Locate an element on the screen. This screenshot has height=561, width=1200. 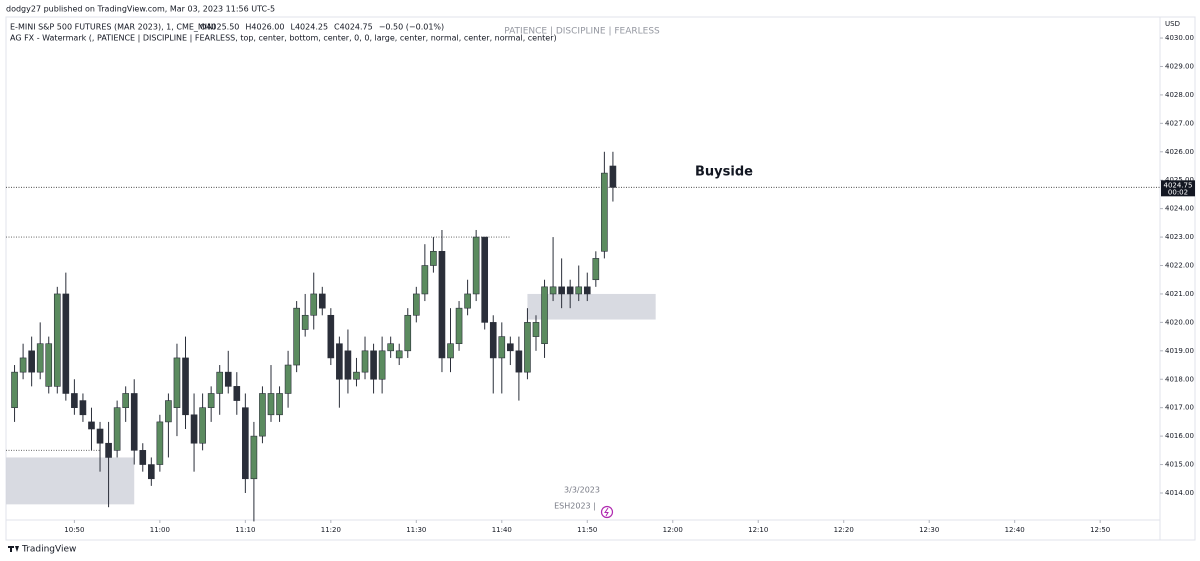
y-tick-label: 4017.00 is located at coordinates (1179, 408).